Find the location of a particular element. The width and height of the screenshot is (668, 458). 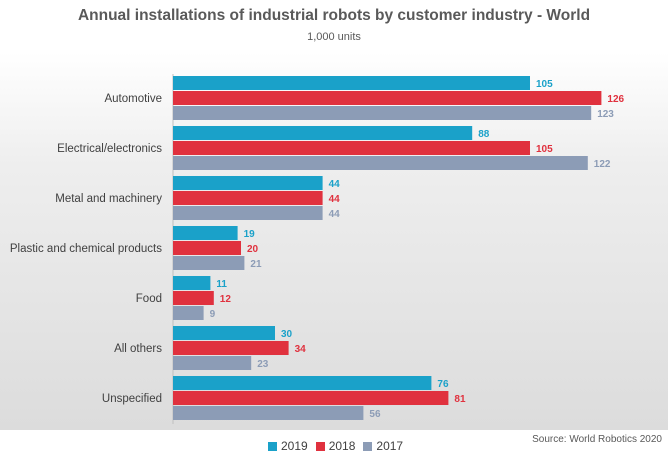

bar-unspecified-2018 is located at coordinates (311, 398).